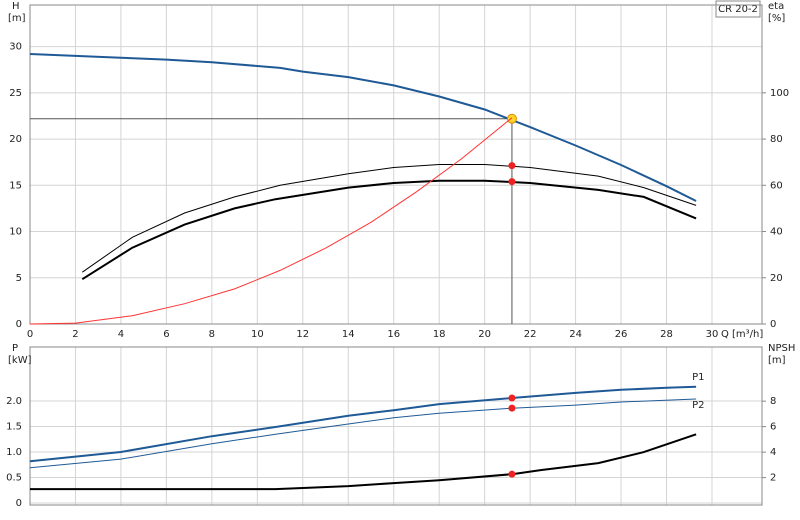 This screenshot has width=800, height=520. Describe the element at coordinates (14, 452) in the screenshot. I see `y-tick-label: 1.0` at that location.